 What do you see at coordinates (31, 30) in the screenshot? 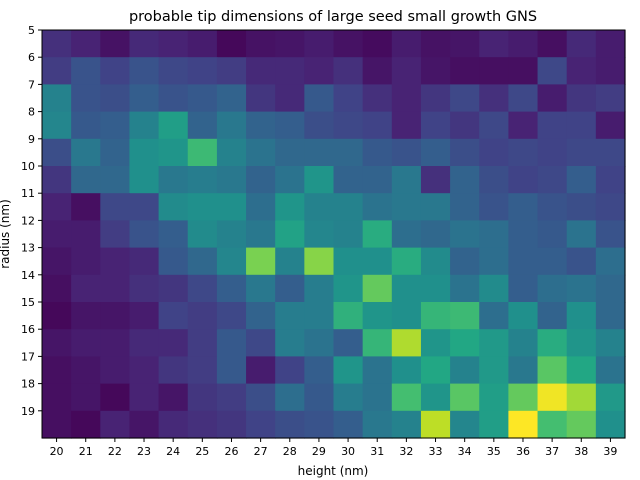
I see `y-tick-label: 5` at bounding box center [31, 30].